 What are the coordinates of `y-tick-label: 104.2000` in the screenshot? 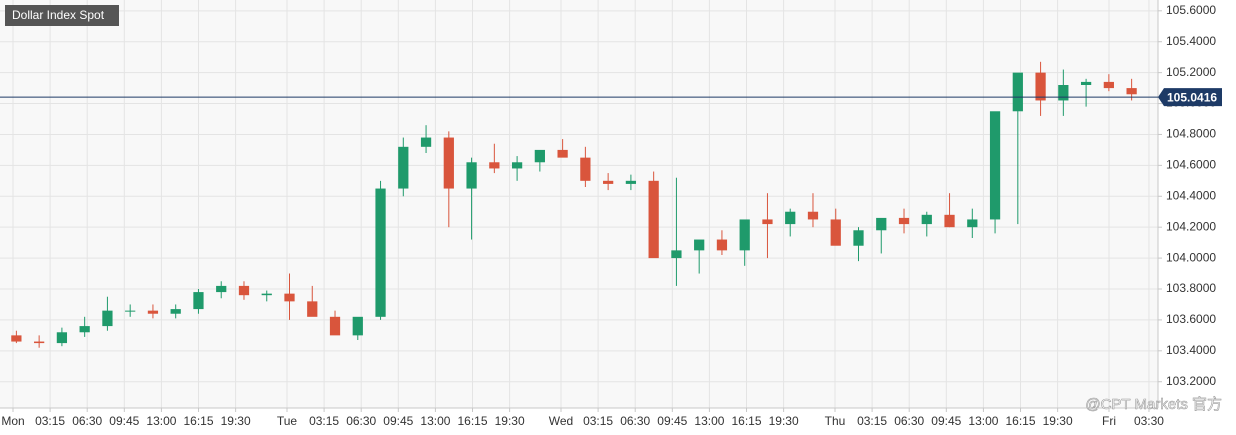 It's located at (1191, 226).